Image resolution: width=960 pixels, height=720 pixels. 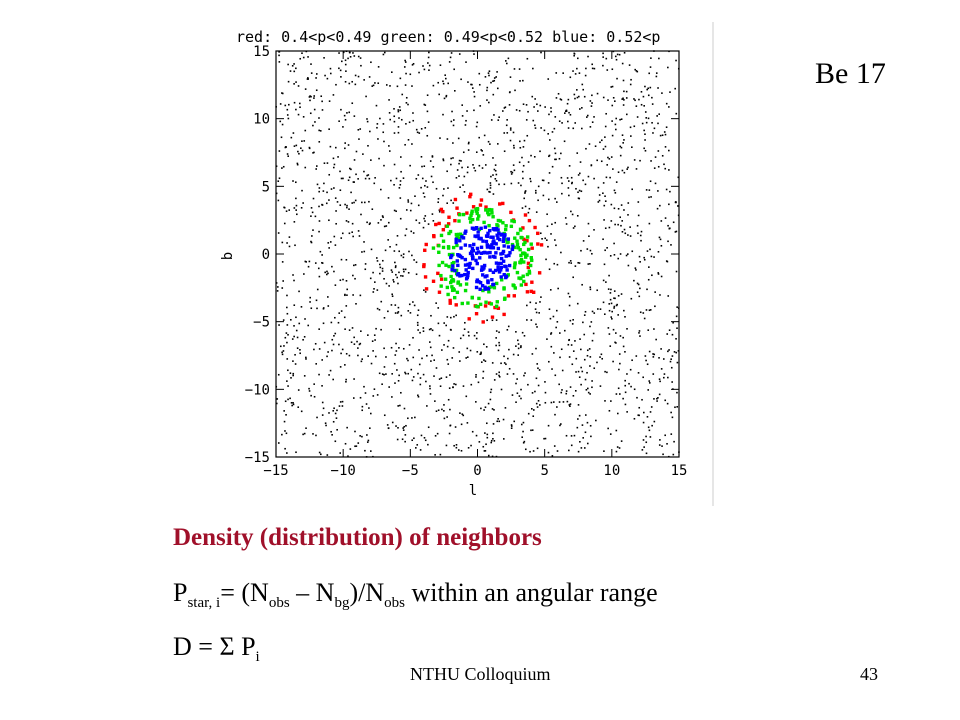 I want to click on formula-bg-subscript: bg, so click(x=342, y=603).